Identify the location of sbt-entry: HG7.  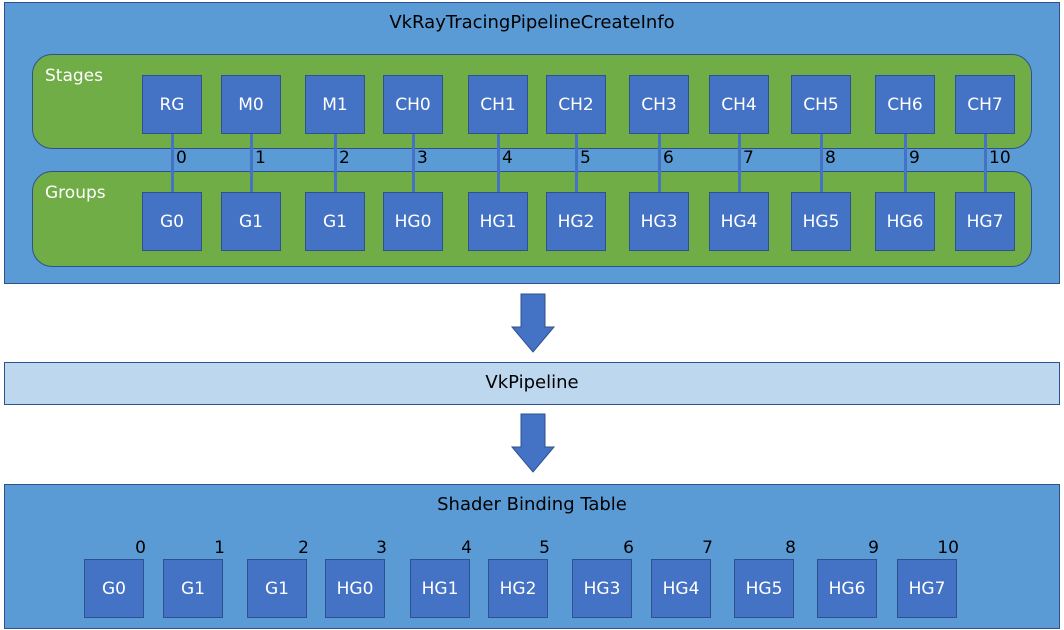
(927, 588).